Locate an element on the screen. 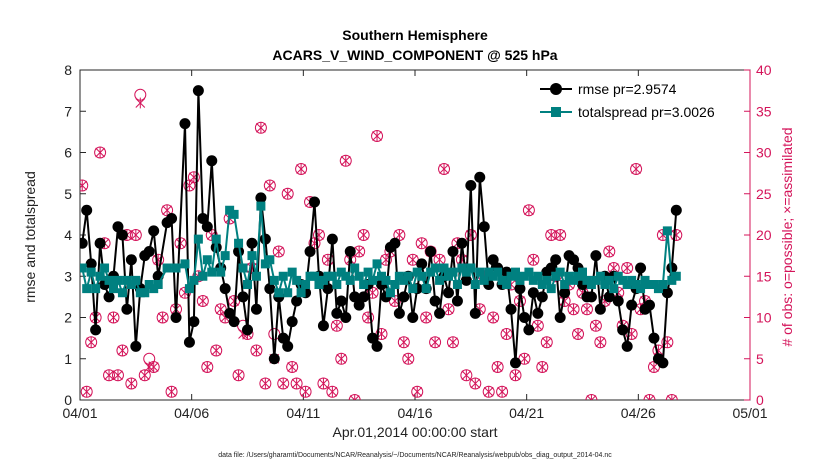 Image resolution: width=830 pixels, height=470 pixels. x-tick-label-1: 04/06 is located at coordinates (191, 413).